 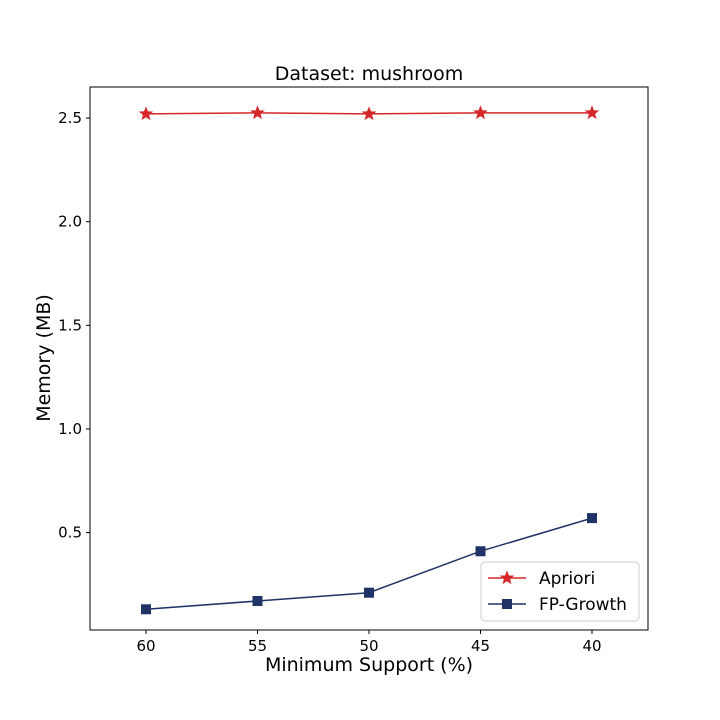 What do you see at coordinates (369, 74) in the screenshot?
I see `chart-title: Dataset: mushroom` at bounding box center [369, 74].